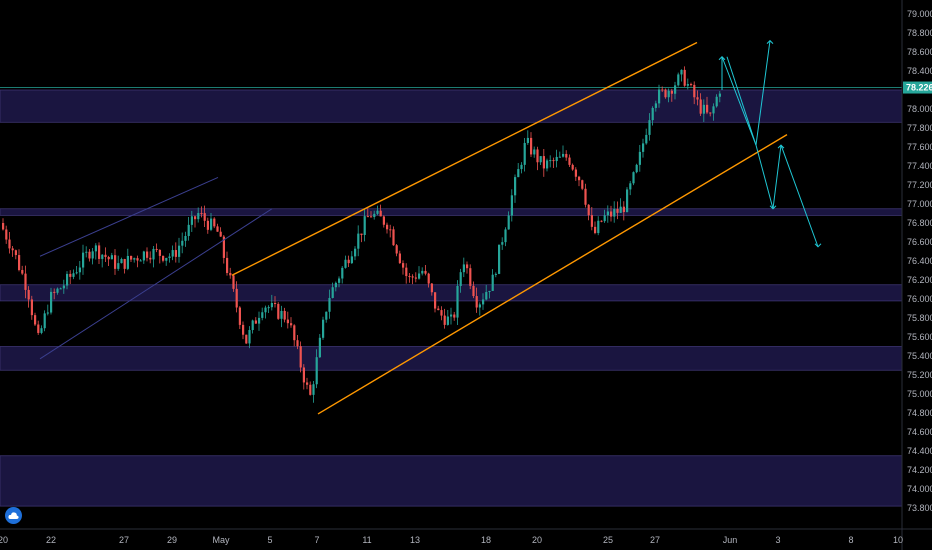 This screenshot has height=550, width=932. I want to click on y-tick-label: 73.800, so click(919, 508).